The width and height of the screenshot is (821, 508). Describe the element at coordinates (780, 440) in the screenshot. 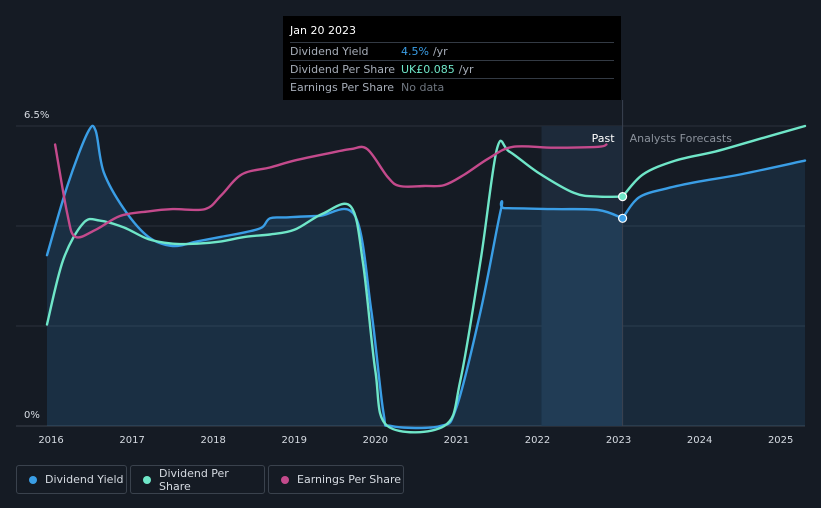

I see `x-tick-label: 2025` at that location.